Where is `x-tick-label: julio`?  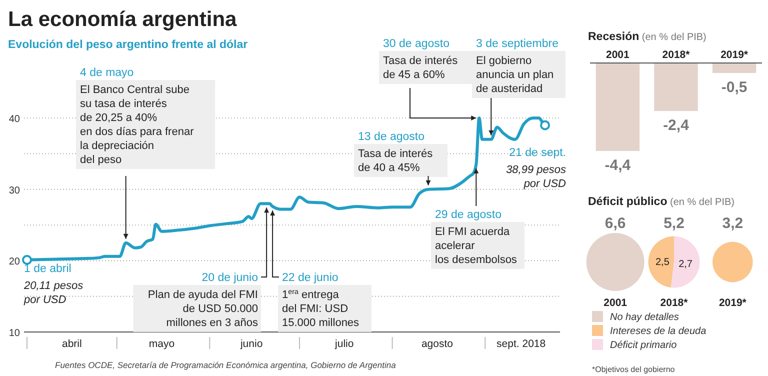
x-tick-label: julio is located at coordinates (344, 344).